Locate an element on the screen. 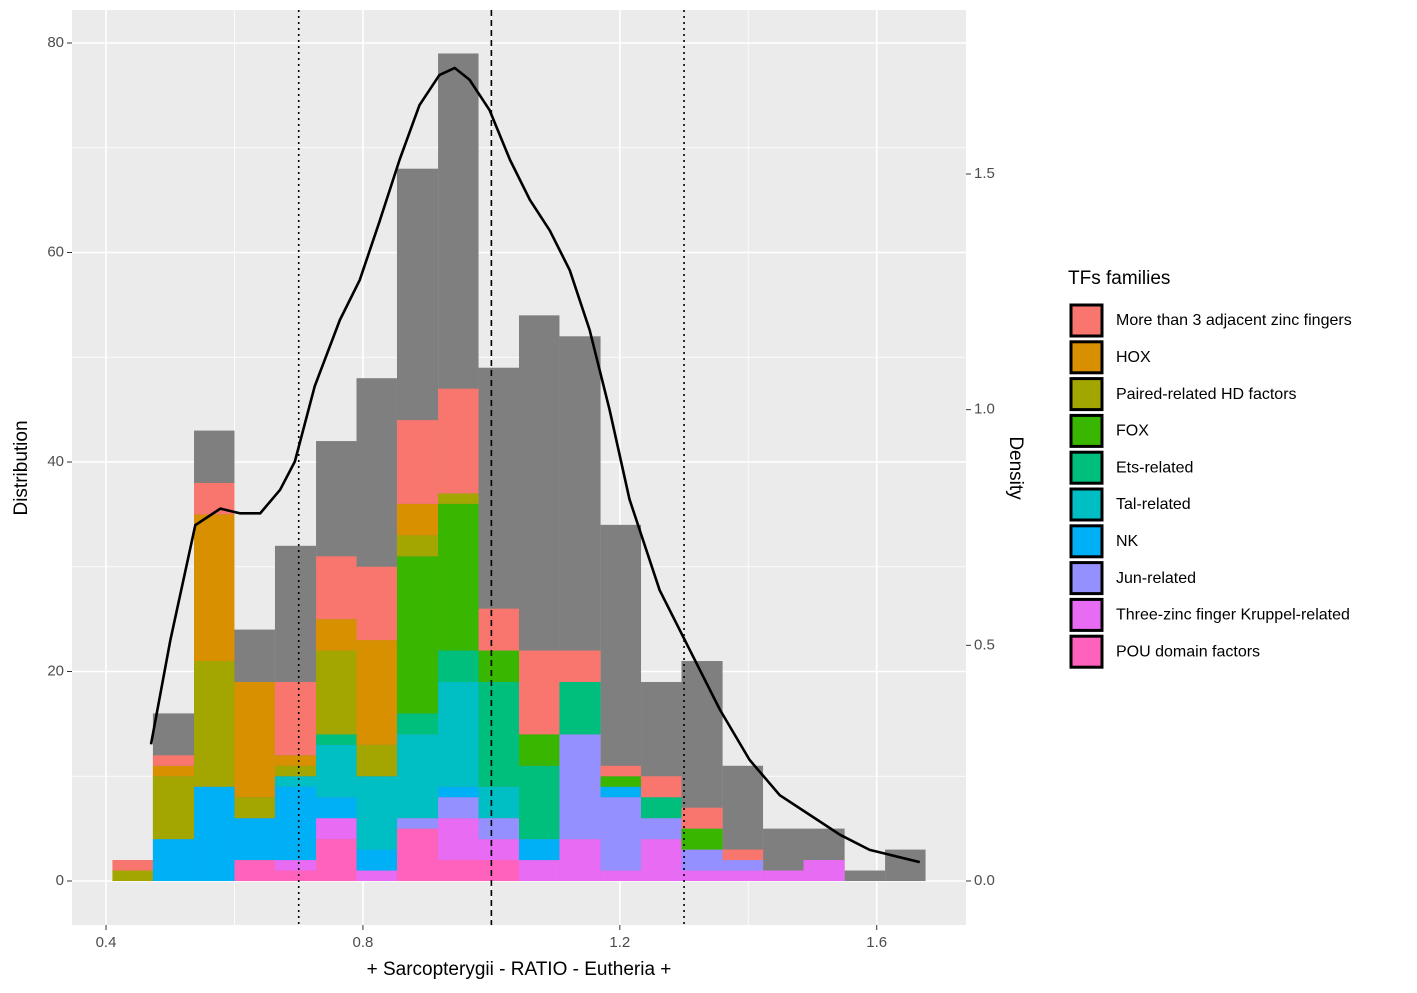 Image resolution: width=1417 pixels, height=993 pixels. legend-label: Tal-related is located at coordinates (1153, 504).